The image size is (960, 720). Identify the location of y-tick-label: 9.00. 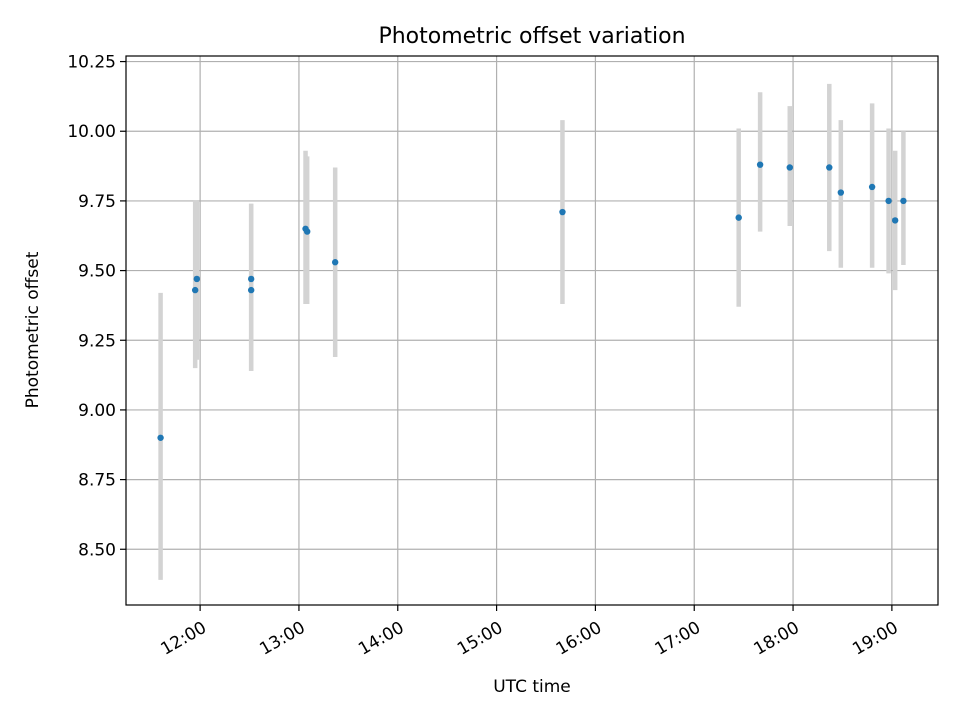
(97, 411).